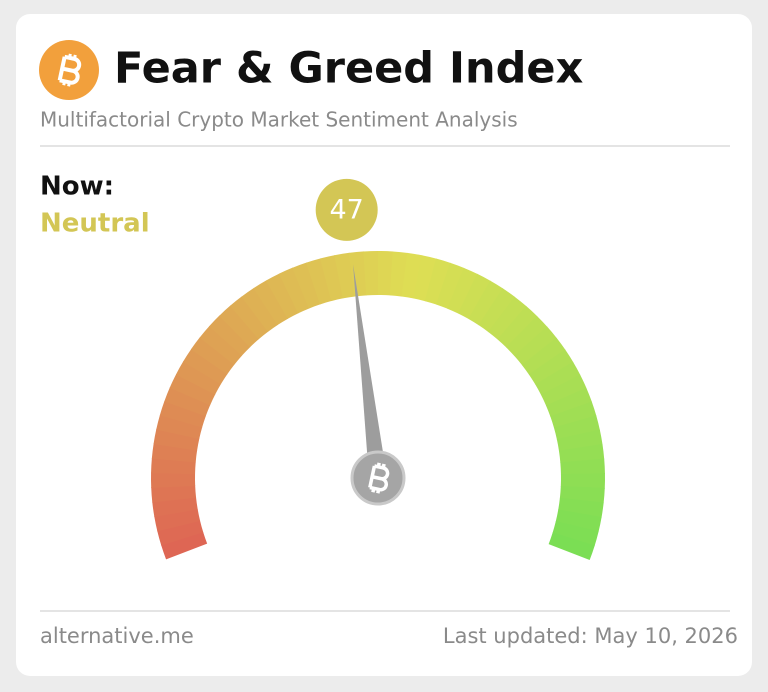 Image resolution: width=768 pixels, height=692 pixels. What do you see at coordinates (117, 636) in the screenshot?
I see `source: alternative.me` at bounding box center [117, 636].